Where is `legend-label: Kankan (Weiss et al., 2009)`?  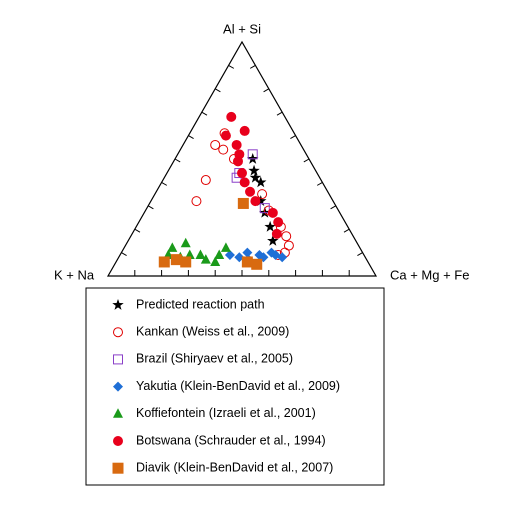 legend-label: Kankan (Weiss et al., 2009) is located at coordinates (212, 331).